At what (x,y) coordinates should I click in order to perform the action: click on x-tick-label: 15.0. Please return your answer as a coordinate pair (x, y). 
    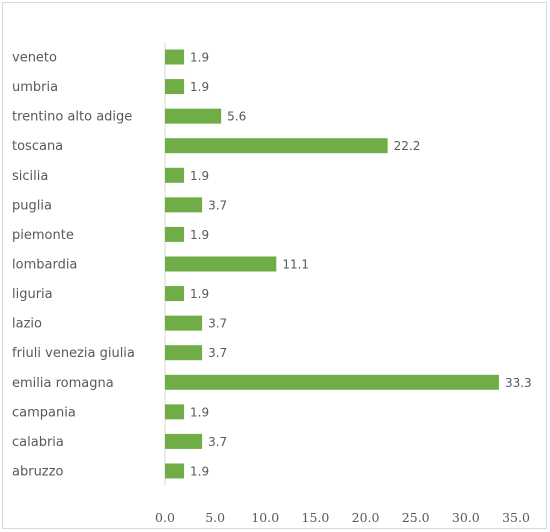
    Looking at the image, I should click on (316, 517).